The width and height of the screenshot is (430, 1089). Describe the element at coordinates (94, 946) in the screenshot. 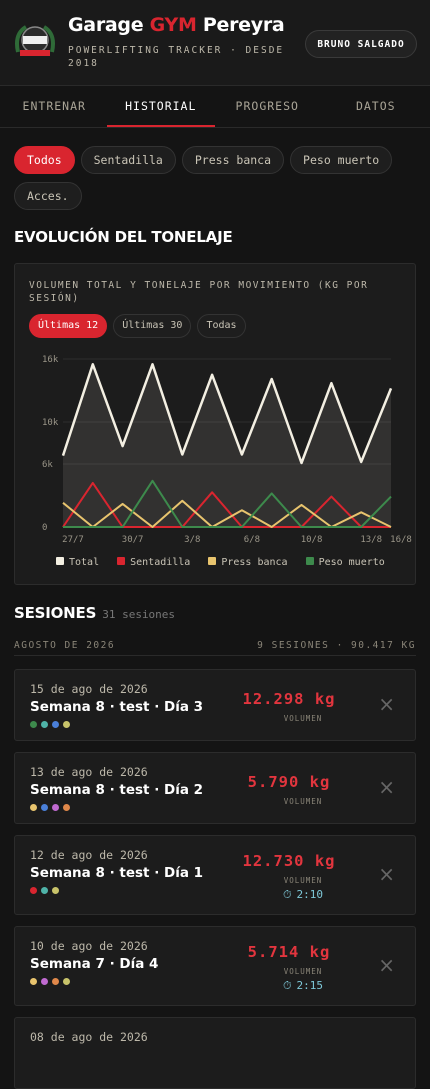

I see `session-date: 10 de ago de 2026` at that location.